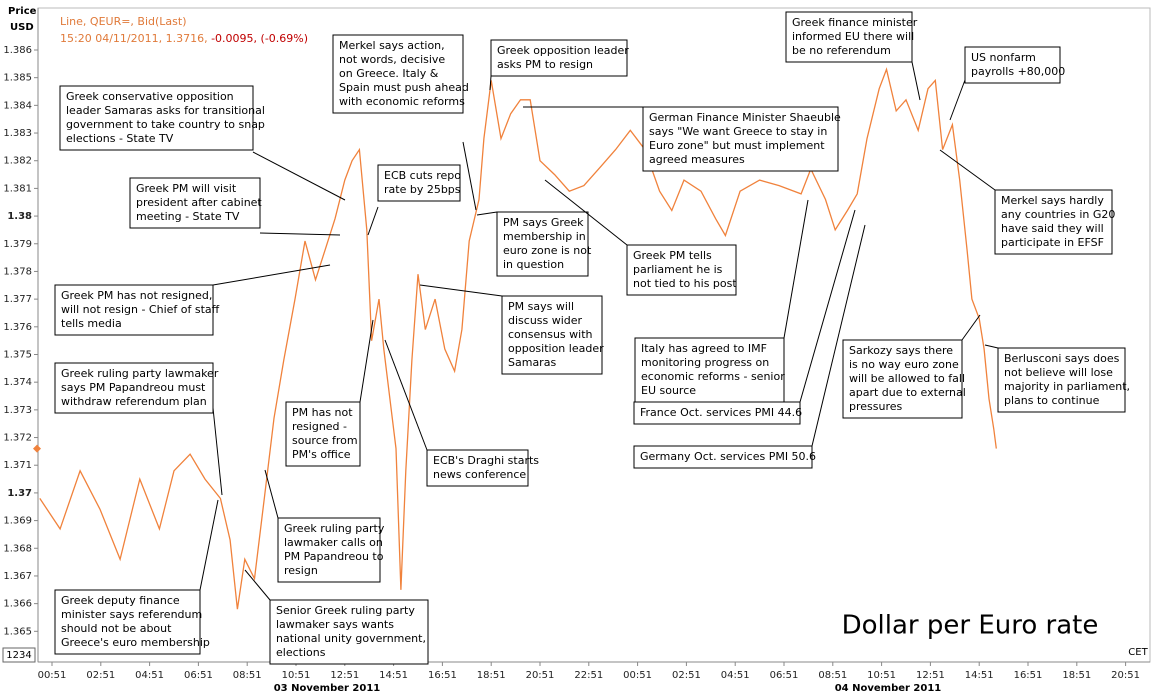 The image size is (1162, 696). Describe the element at coordinates (17, 133) in the screenshot. I see `y-tick-label: 1.383` at that location.